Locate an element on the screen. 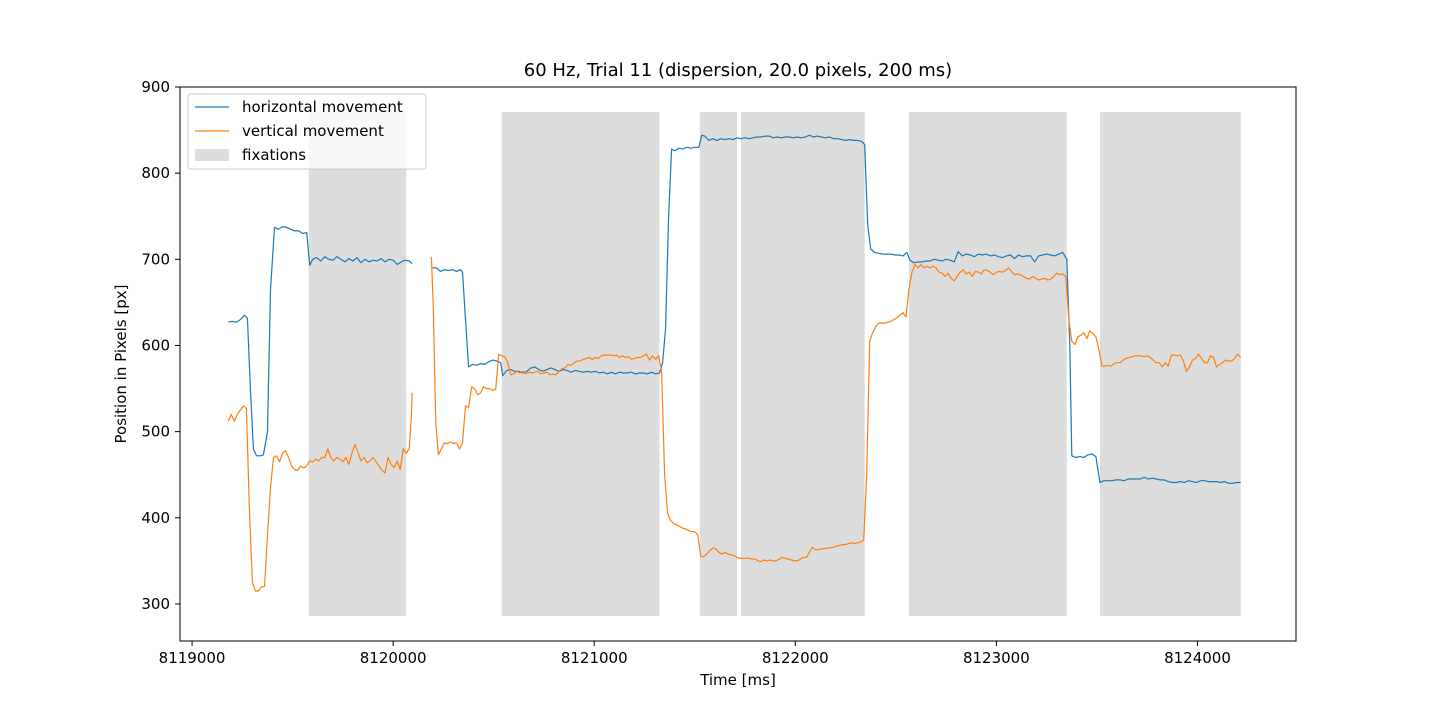  y-axis: 300 400 500 600 700 800 900 is located at coordinates (160, 345).